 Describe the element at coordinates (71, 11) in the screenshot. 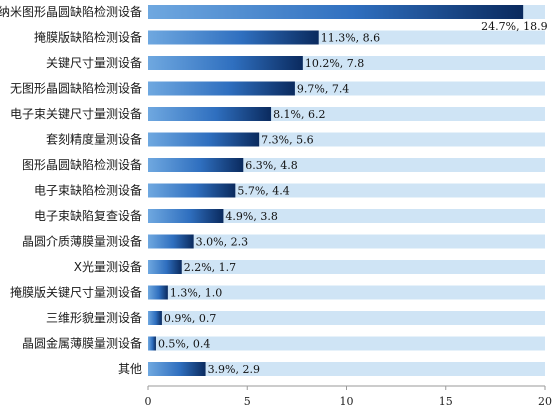

I see `category-label: 纳米图形晶圆缺陷检测设备` at that location.